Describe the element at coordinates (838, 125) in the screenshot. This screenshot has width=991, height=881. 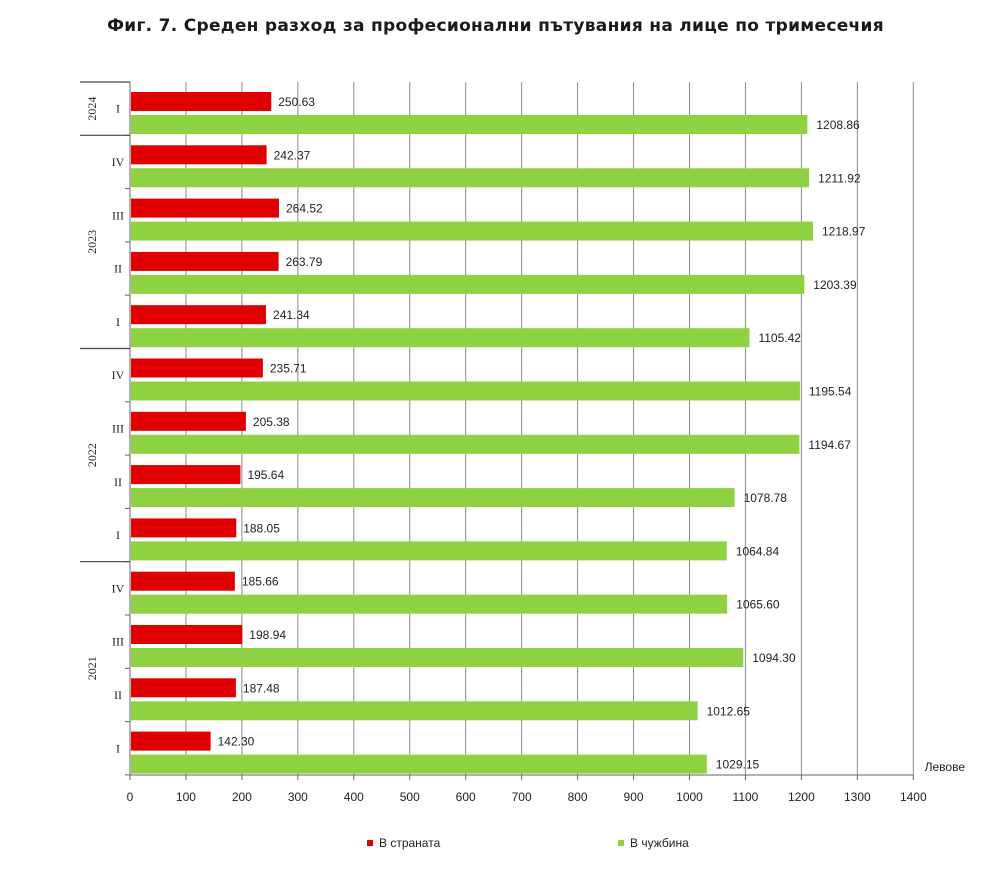
I see `data-label-abroad: 1208.86` at that location.